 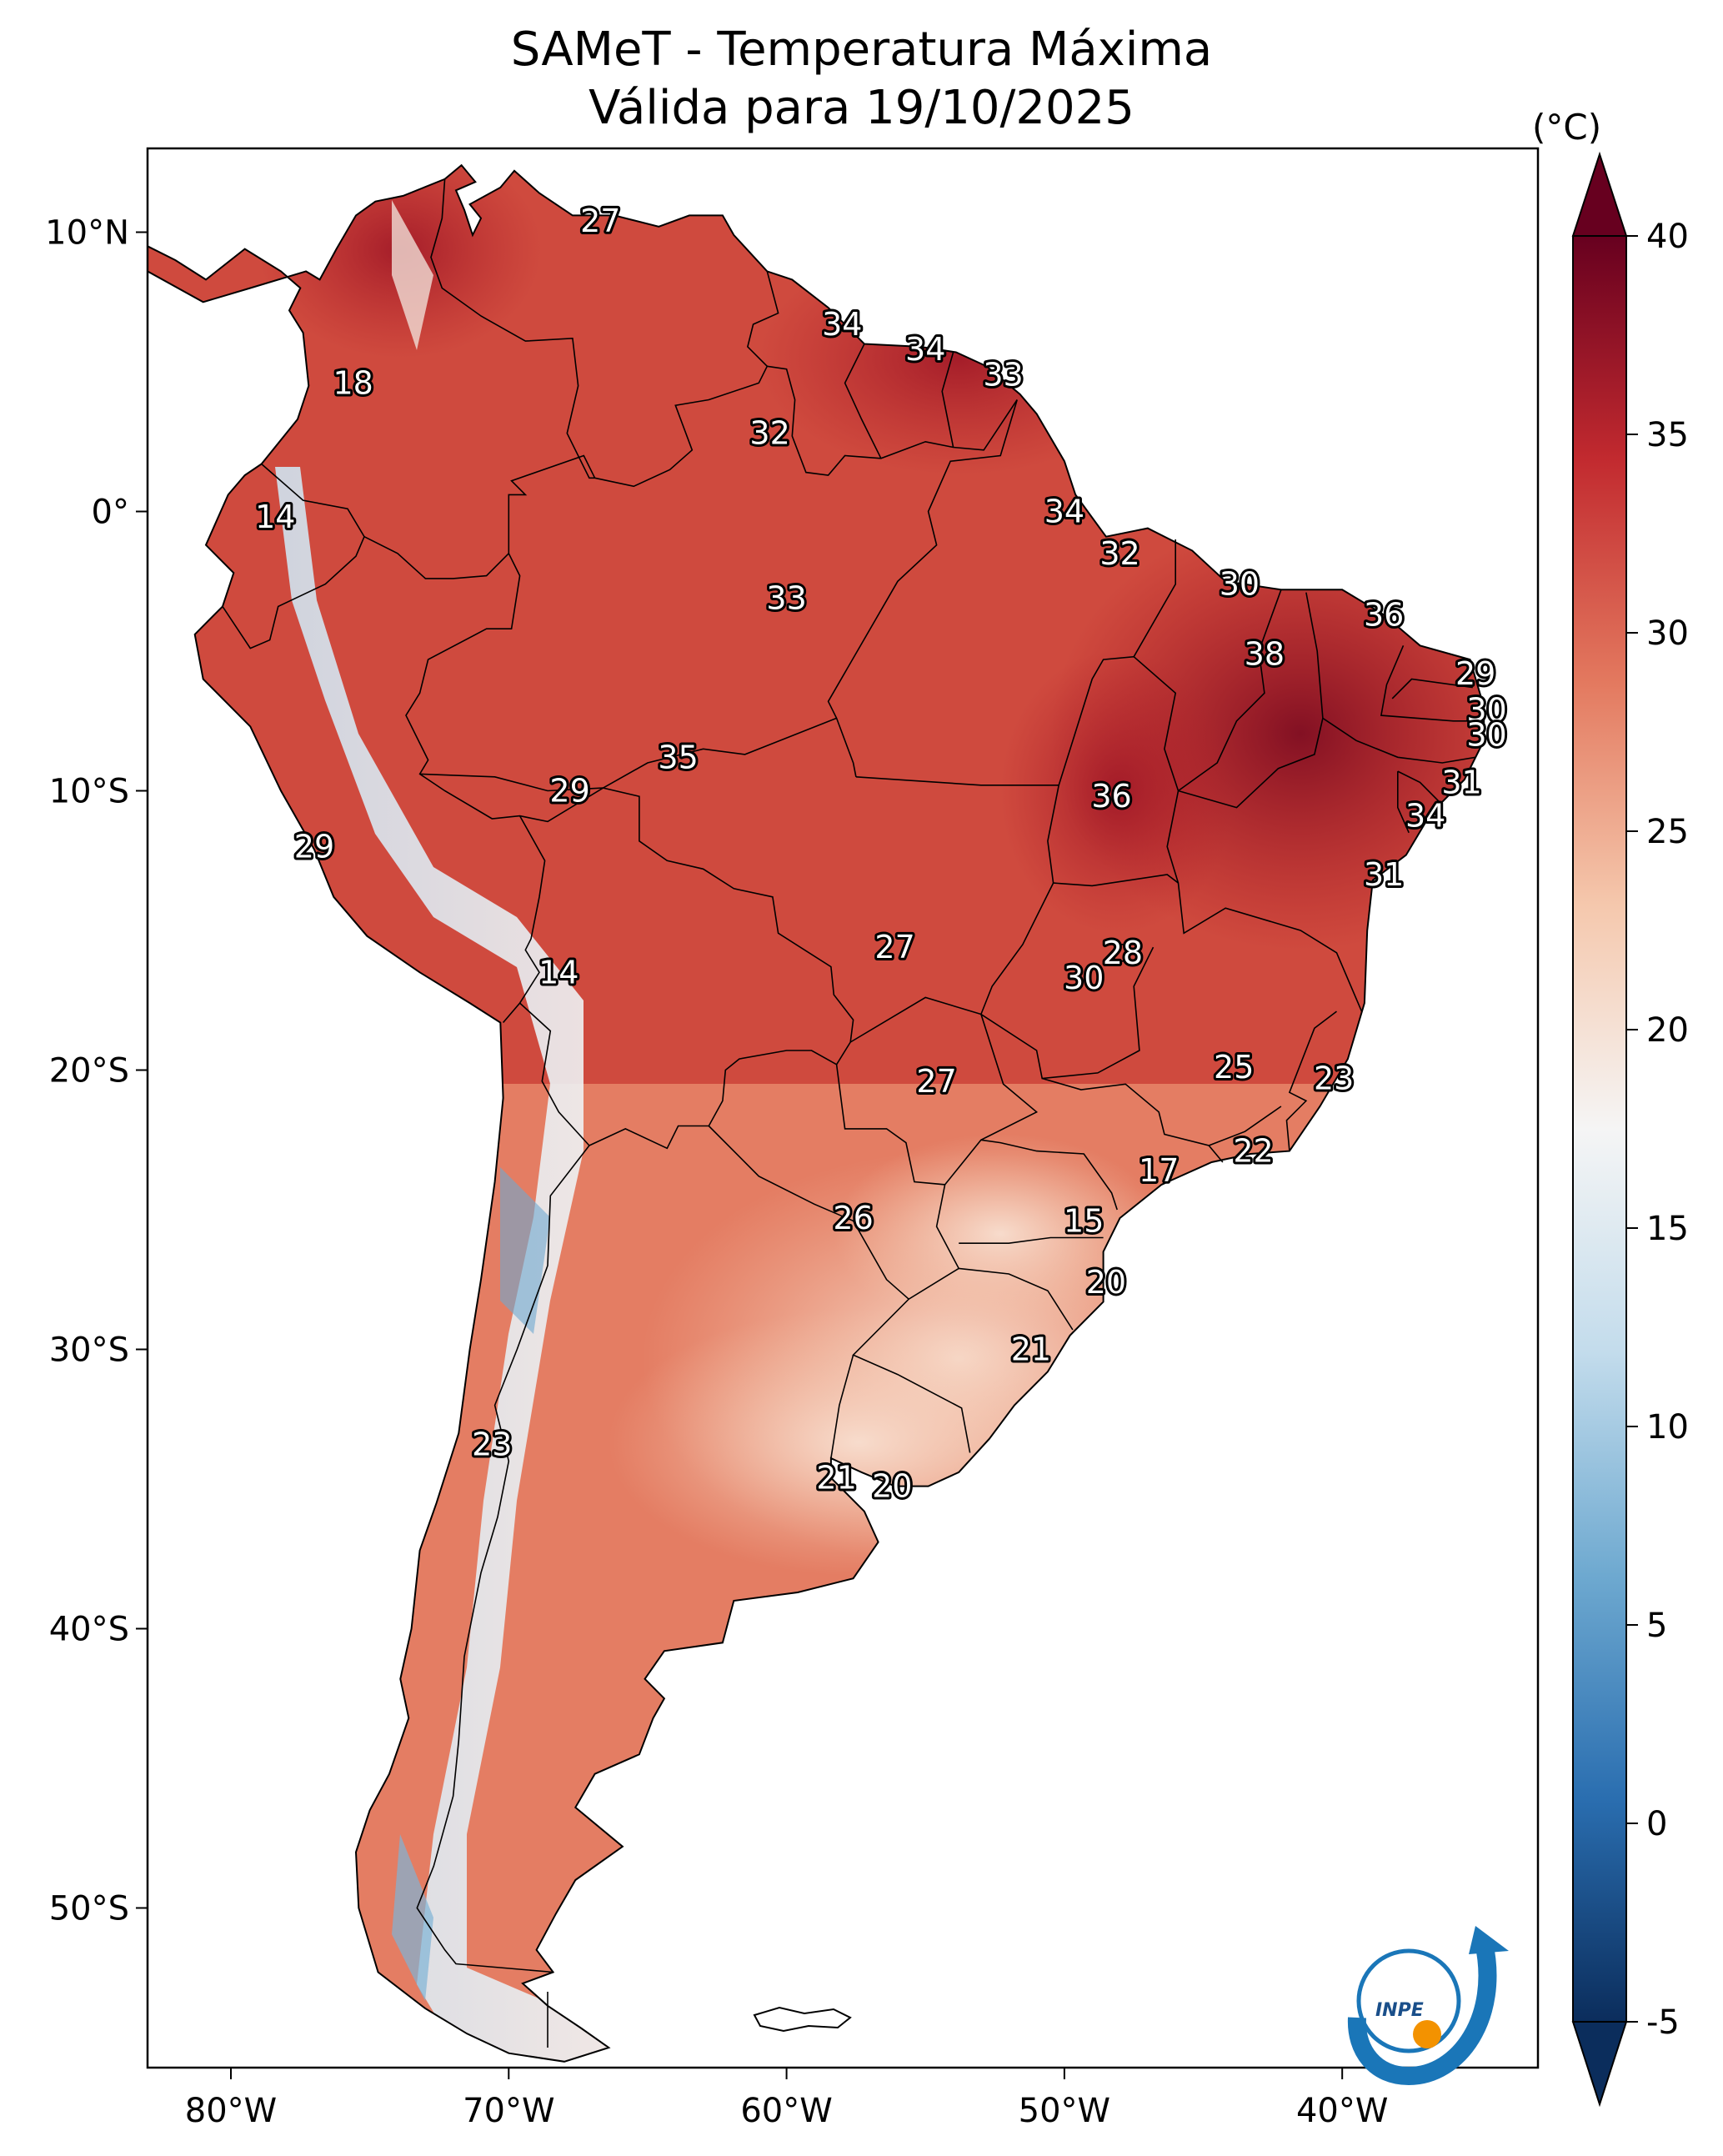 I want to click on station-temperature-label: 18, so click(x=353, y=382).